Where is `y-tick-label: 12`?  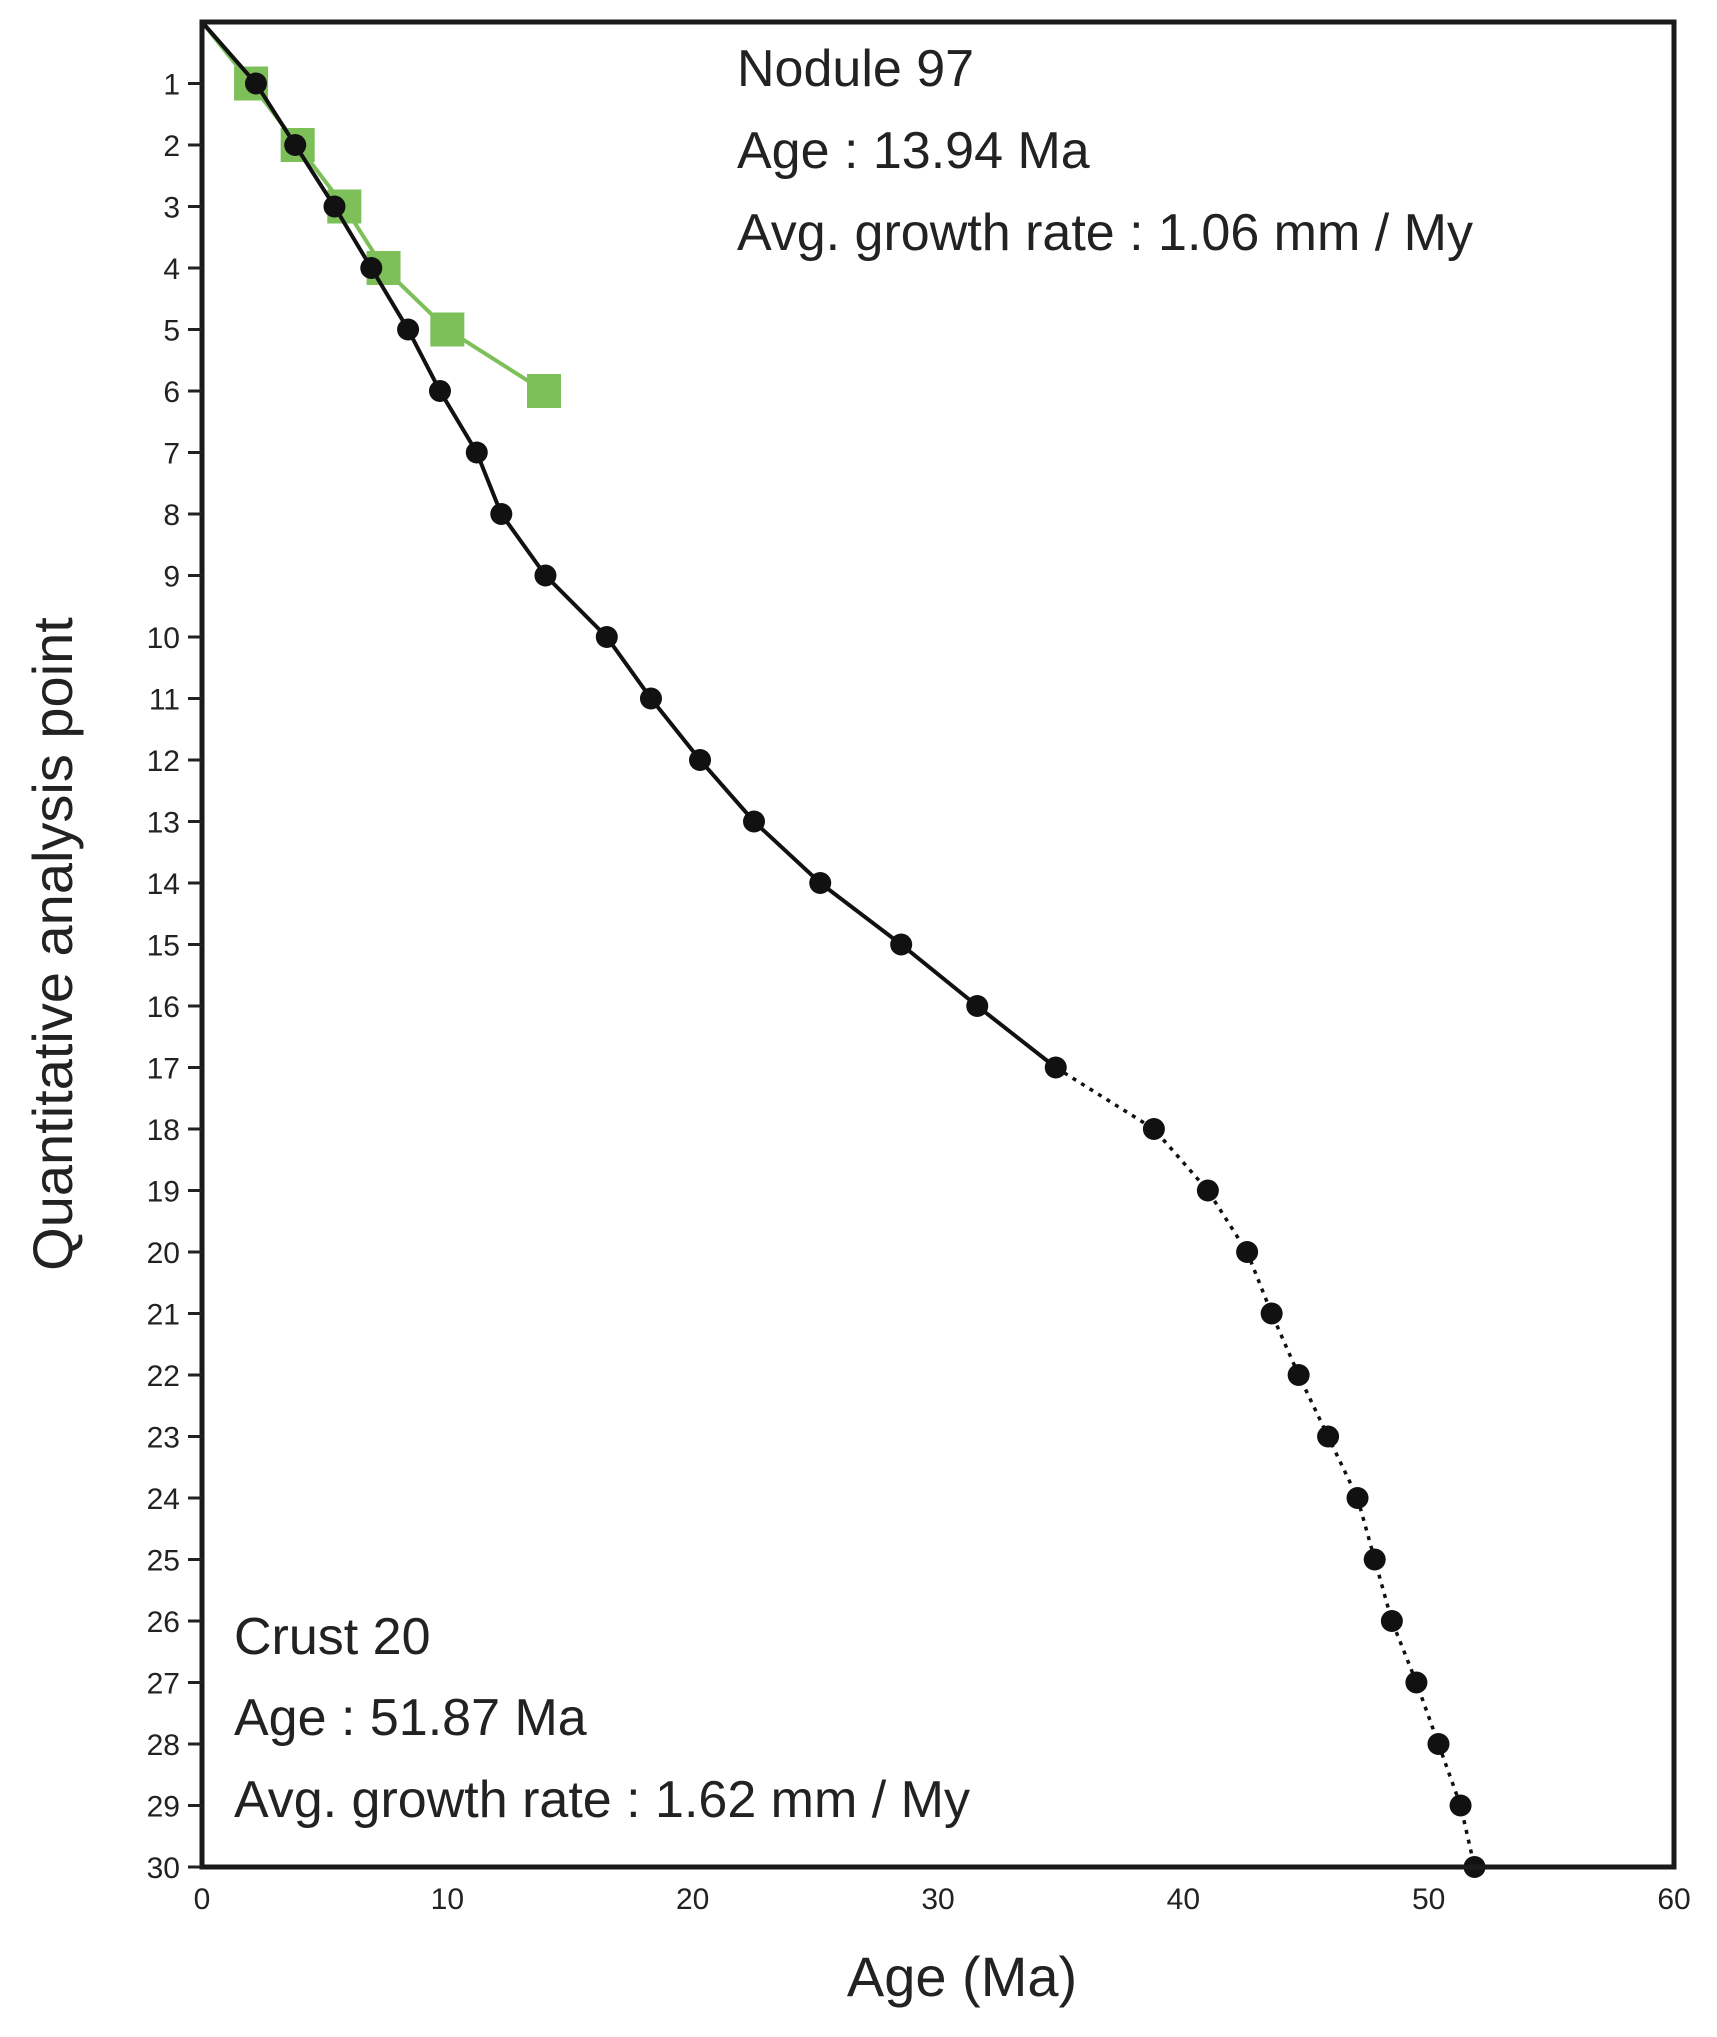
y-tick-label: 12 is located at coordinates (163, 761).